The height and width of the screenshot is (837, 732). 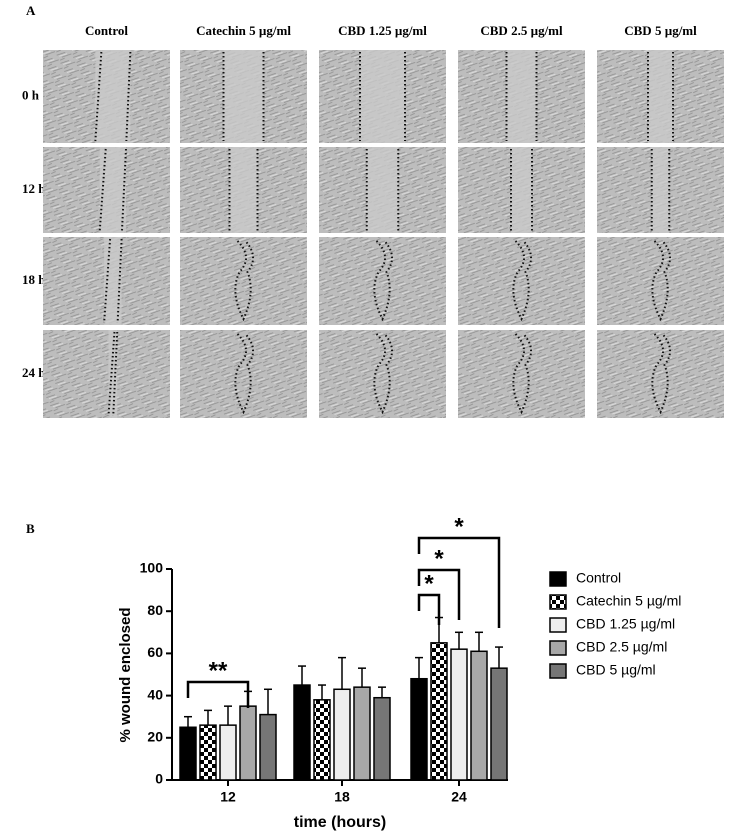 I want to click on legend-label: CBD 1.25 µg/ml, so click(x=625, y=624).